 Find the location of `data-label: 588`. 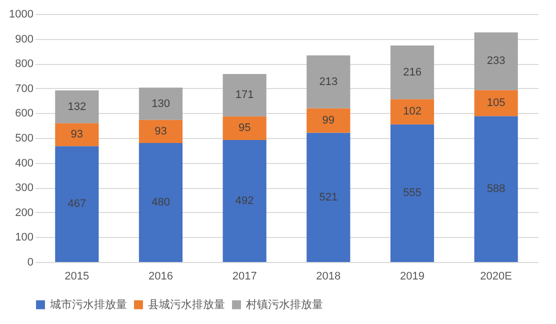

data-label: 588 is located at coordinates (496, 189).